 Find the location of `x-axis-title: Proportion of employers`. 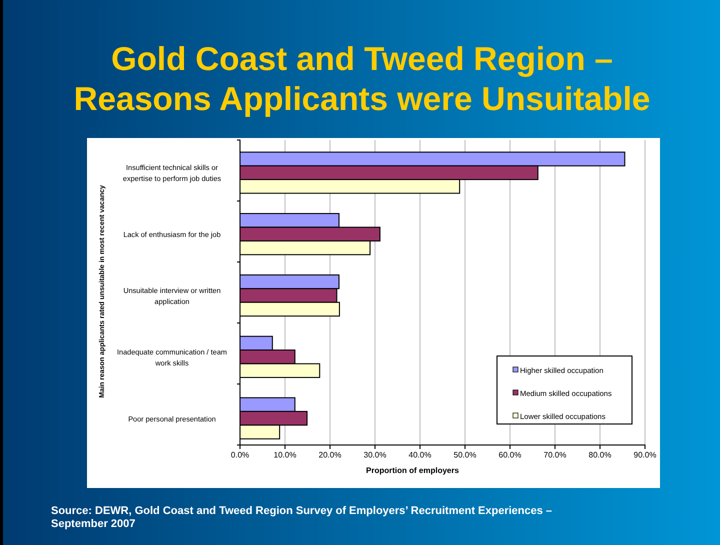

x-axis-title: Proportion of employers is located at coordinates (413, 470).